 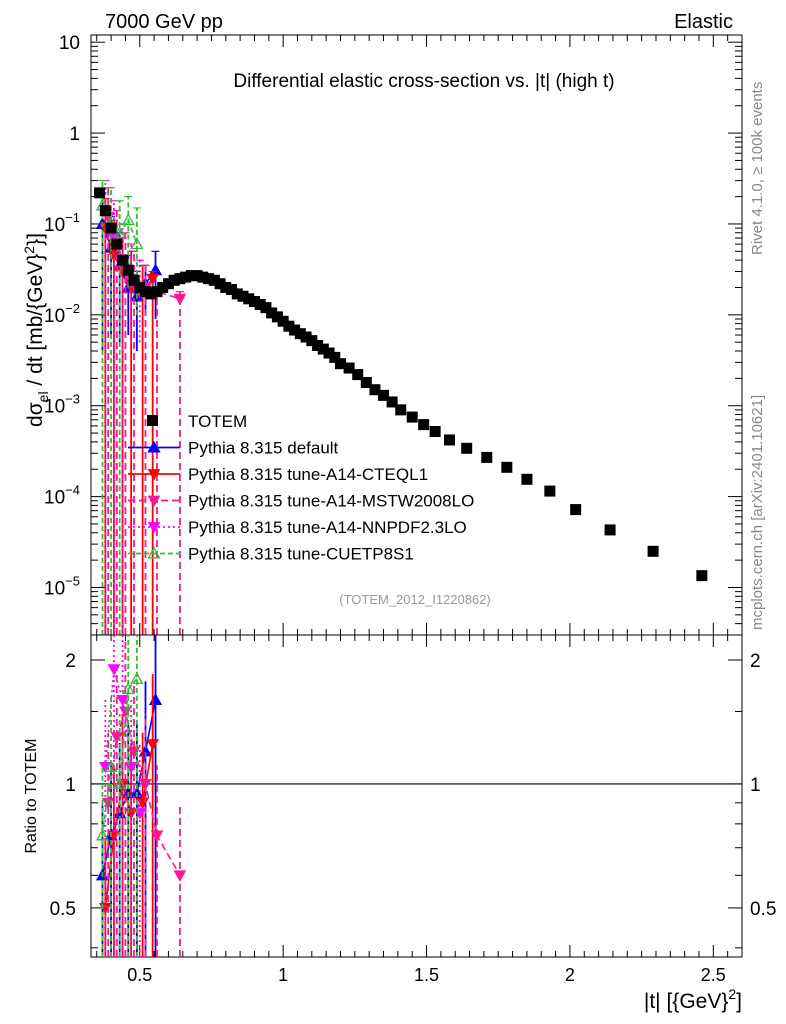 What do you see at coordinates (43, 396) in the screenshot?
I see `y-label-sub: el` at bounding box center [43, 396].